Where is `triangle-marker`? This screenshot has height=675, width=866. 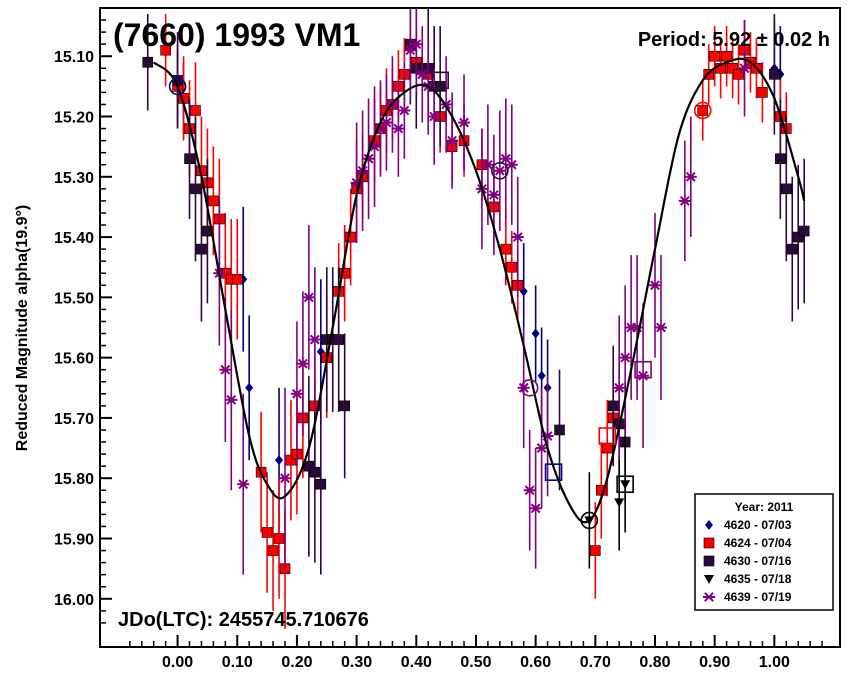
triangle-marker is located at coordinates (709, 579).